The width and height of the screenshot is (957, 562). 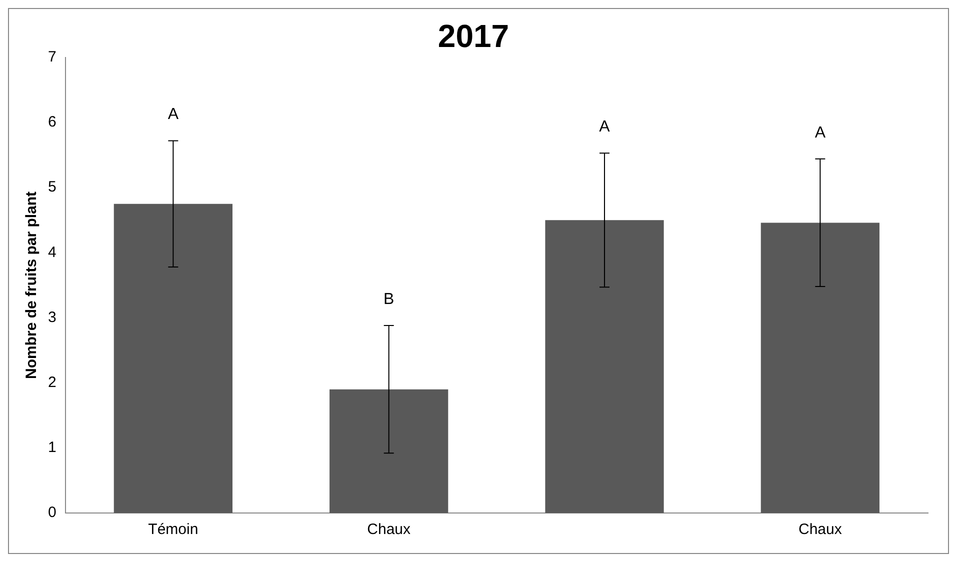 What do you see at coordinates (52, 187) in the screenshot?
I see `y-tick-label: 5` at bounding box center [52, 187].